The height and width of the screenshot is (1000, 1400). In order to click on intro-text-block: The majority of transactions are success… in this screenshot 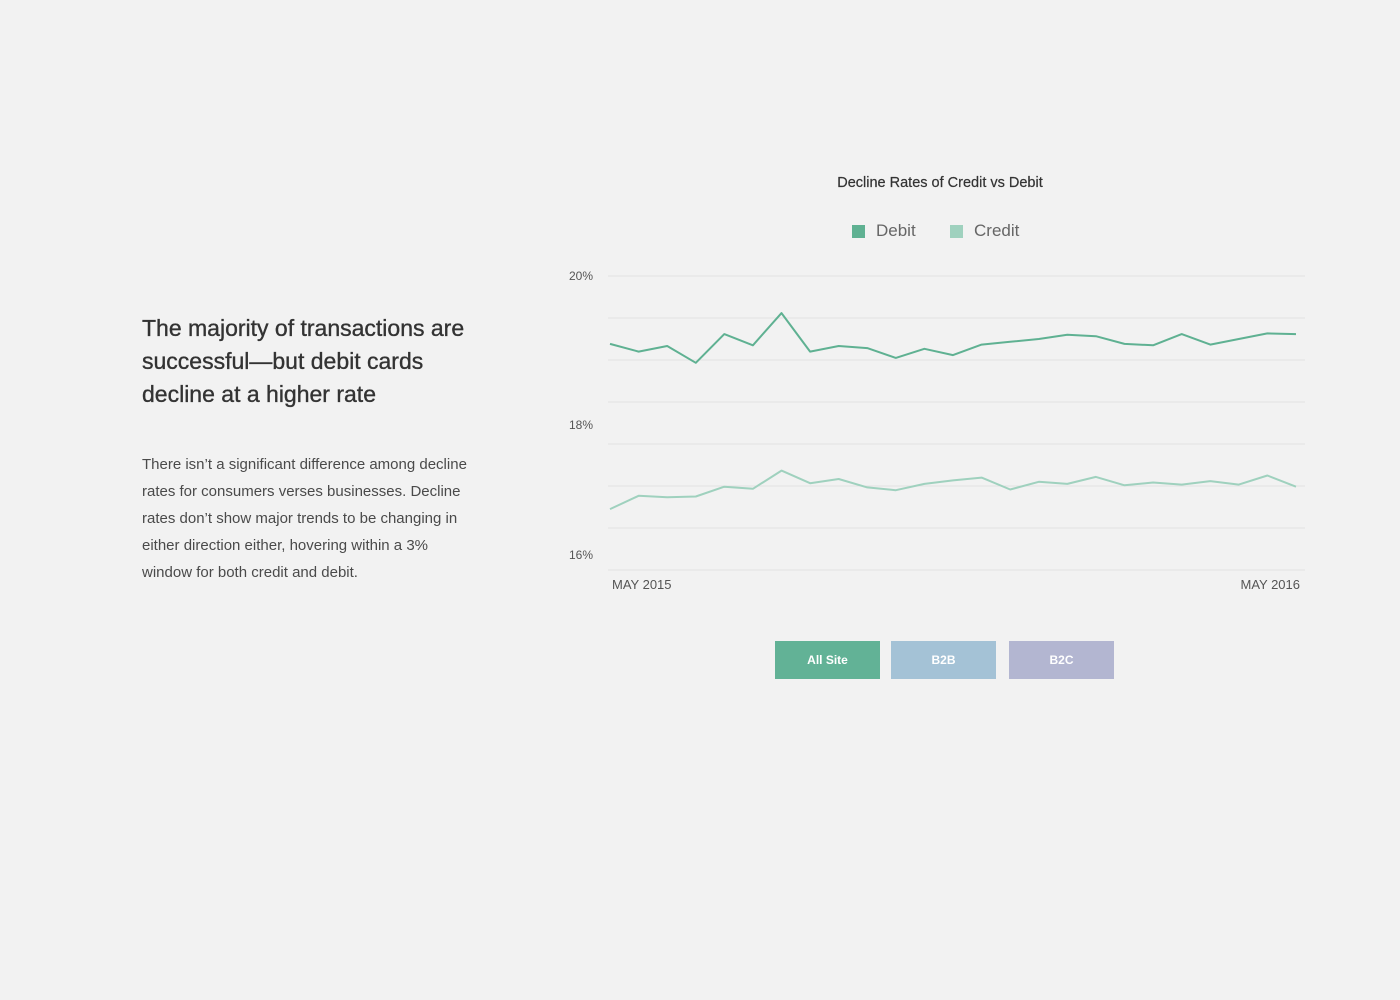, I will do `click(312, 449)`.